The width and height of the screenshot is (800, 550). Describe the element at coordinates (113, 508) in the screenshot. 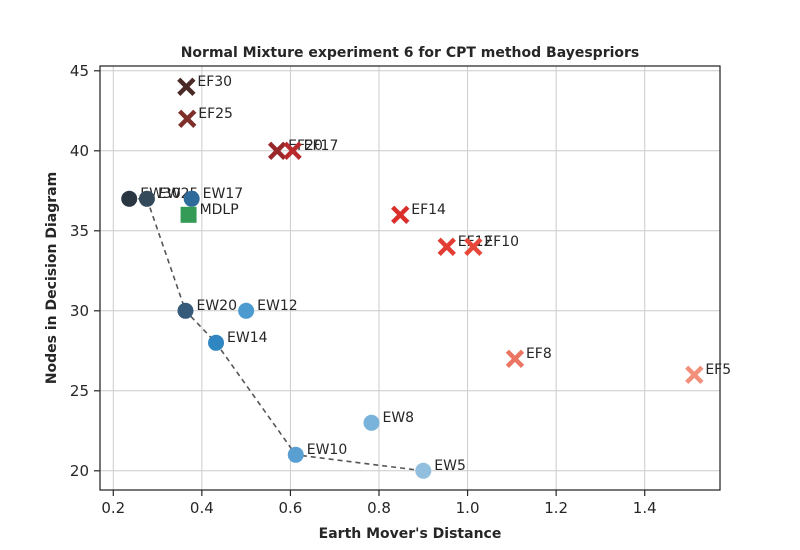

I see `x-tick-label: 0.2` at that location.